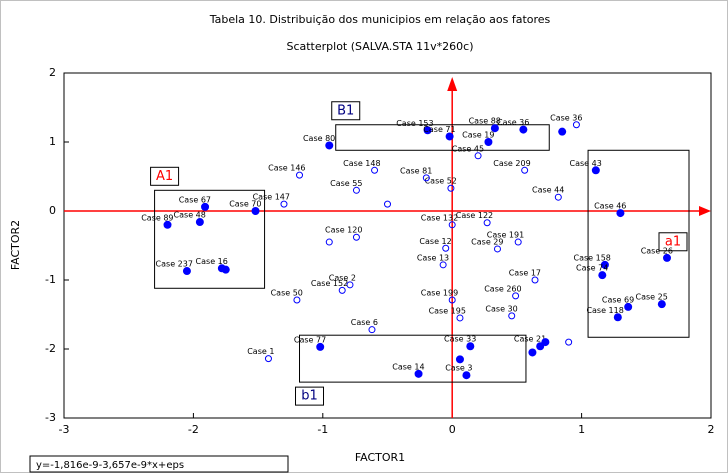 This screenshot has height=473, width=728. Describe the element at coordinates (657, 250) in the screenshot. I see `point-label: Case 26` at that location.